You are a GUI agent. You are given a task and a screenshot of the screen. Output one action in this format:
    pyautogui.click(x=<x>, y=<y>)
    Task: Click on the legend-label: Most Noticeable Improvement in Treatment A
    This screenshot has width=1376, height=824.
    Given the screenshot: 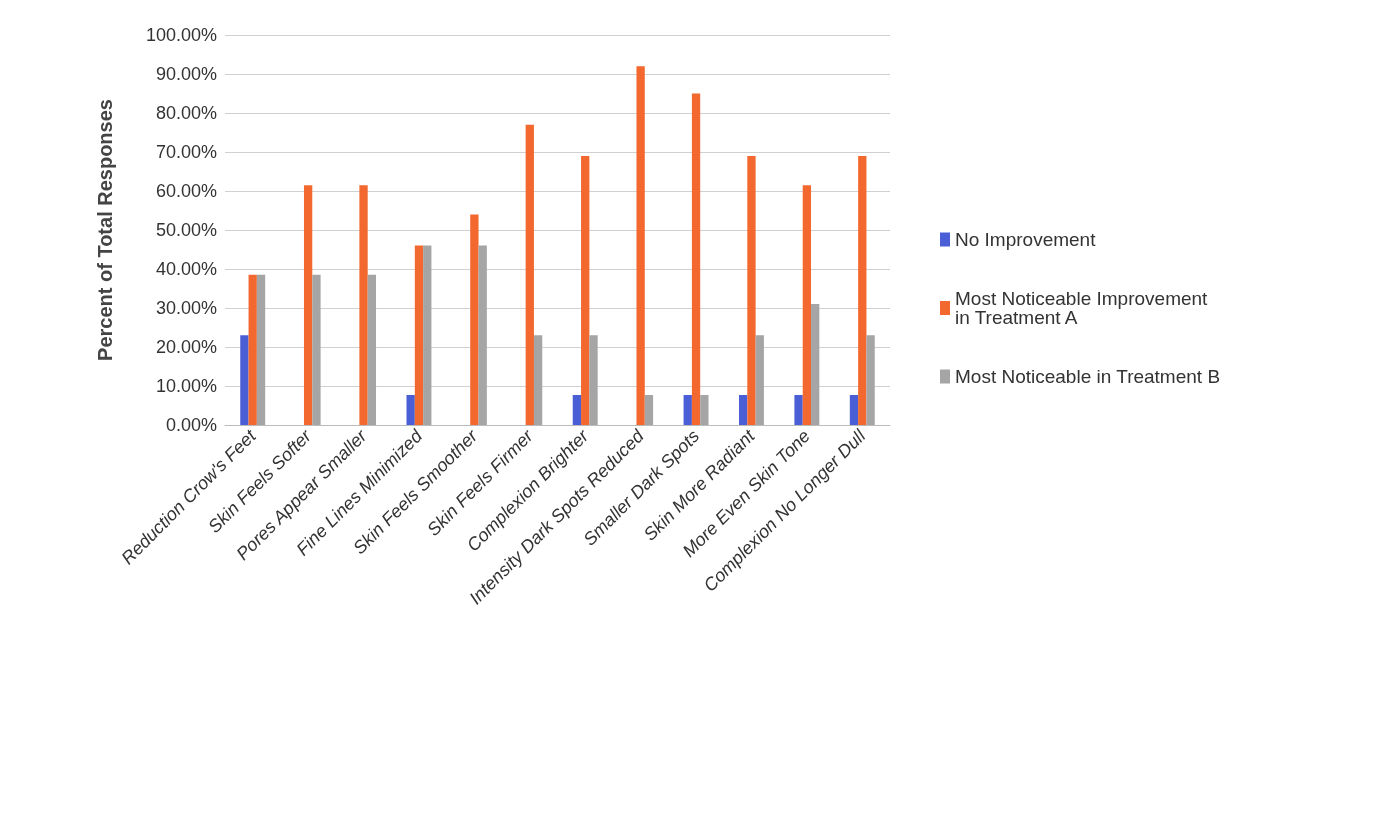 What is the action you would take?
    pyautogui.click(x=1084, y=308)
    